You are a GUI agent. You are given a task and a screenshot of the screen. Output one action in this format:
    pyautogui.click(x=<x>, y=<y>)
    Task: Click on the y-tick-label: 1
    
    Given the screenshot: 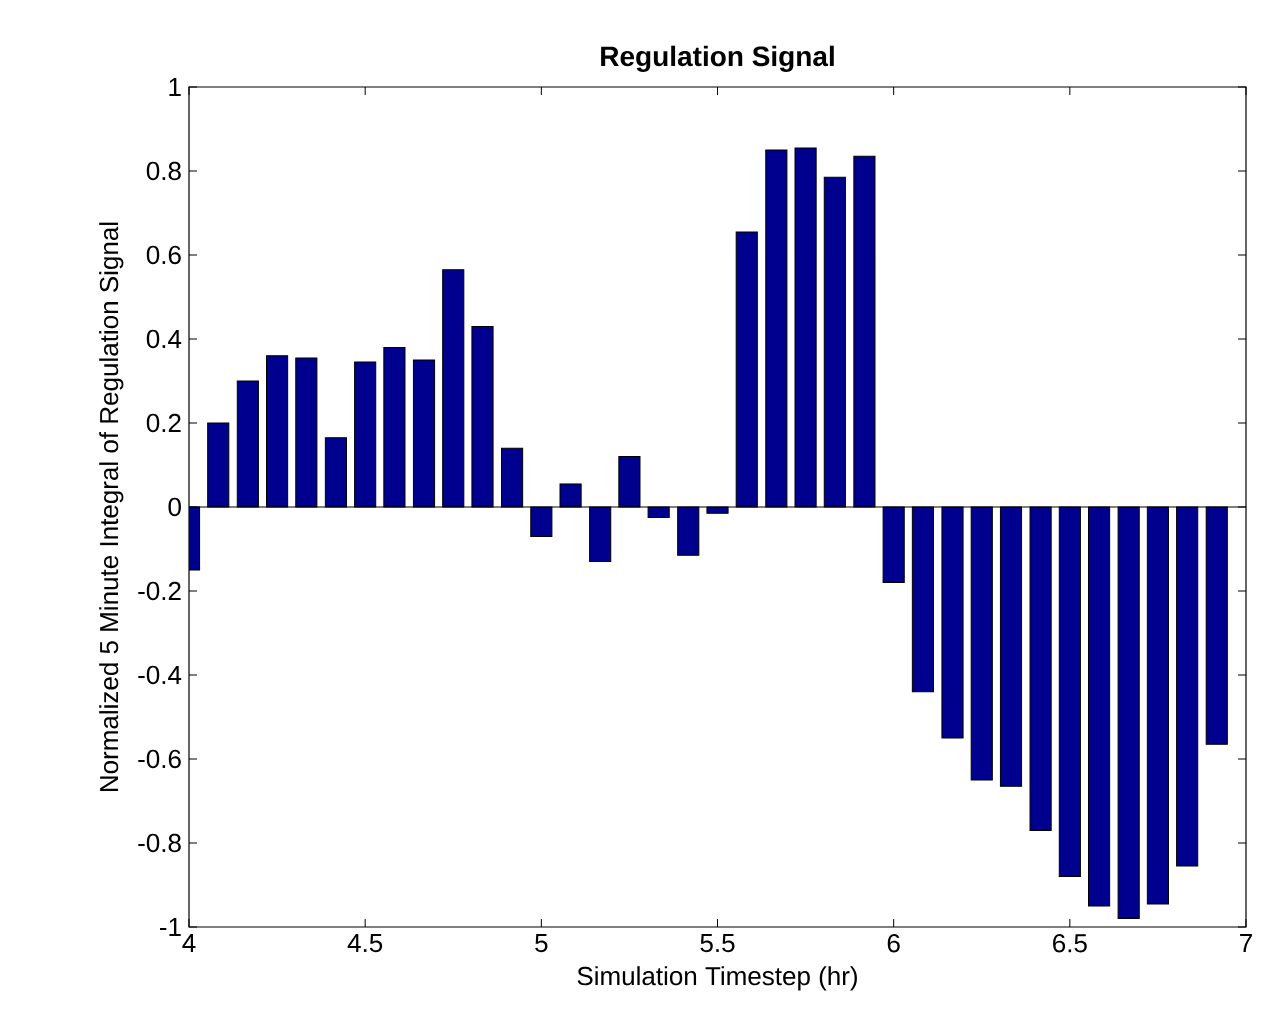 What is the action you would take?
    pyautogui.click(x=175, y=87)
    